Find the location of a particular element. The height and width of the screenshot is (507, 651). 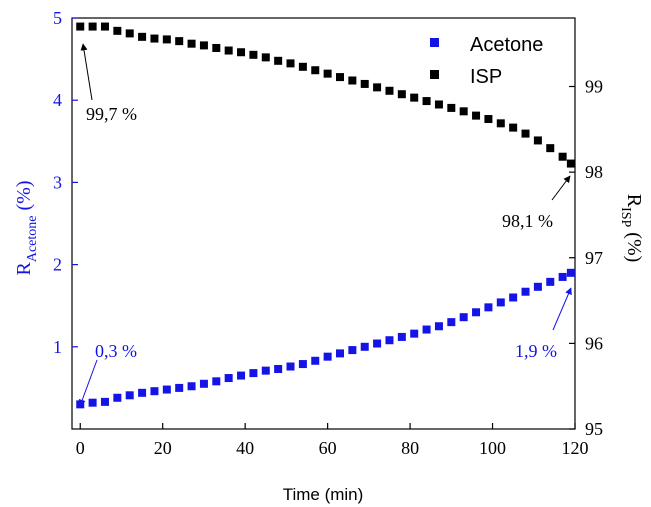

legend: Acetone ISP is located at coordinates (486, 61).